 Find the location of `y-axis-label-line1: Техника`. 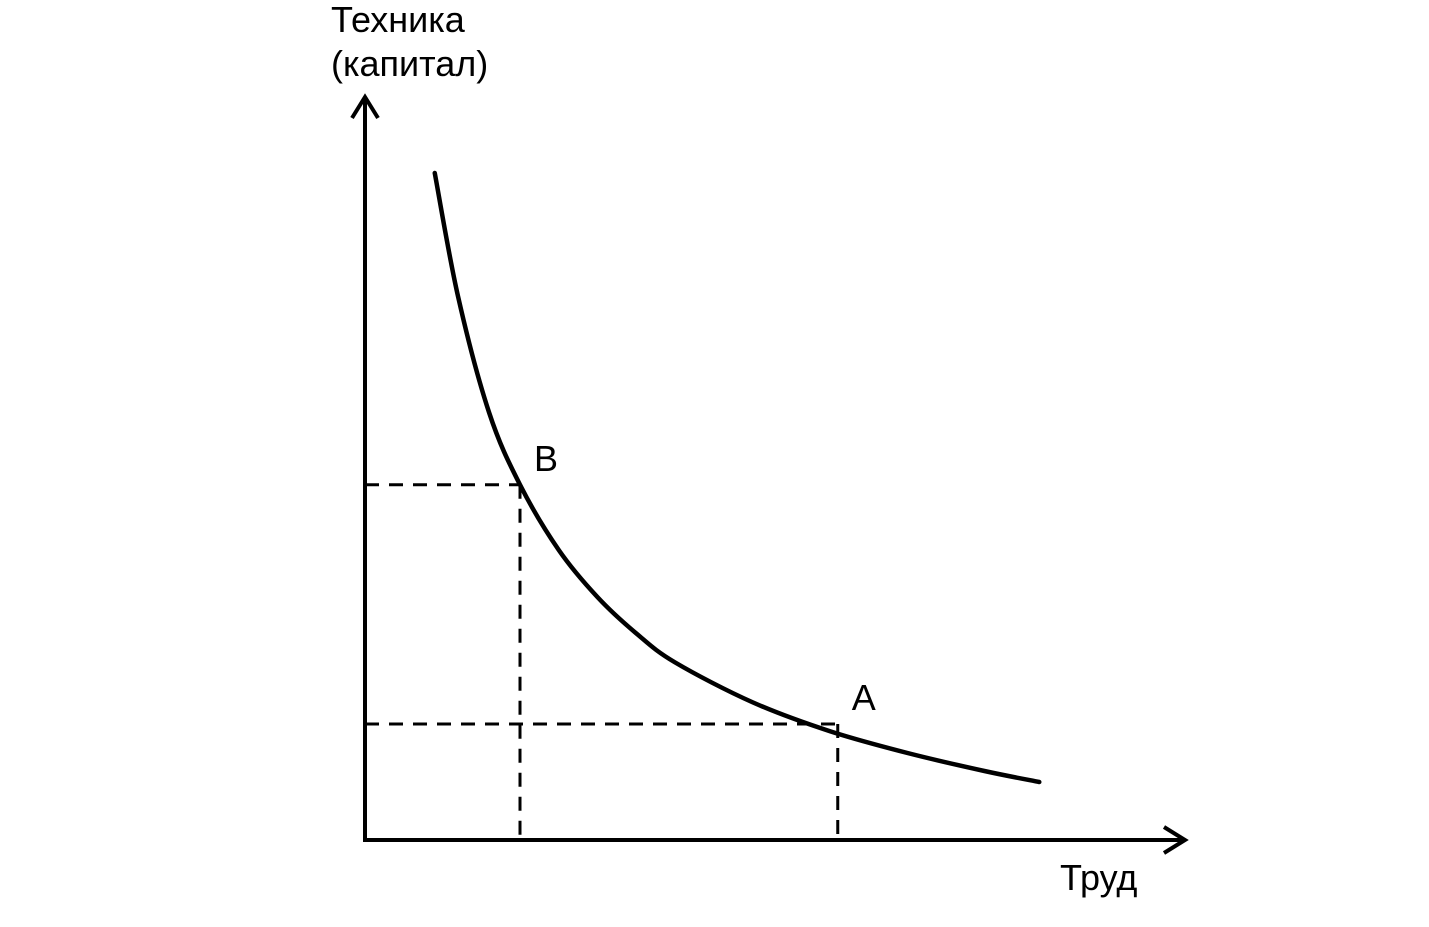

y-axis-label-line1: Техника is located at coordinates (398, 20).